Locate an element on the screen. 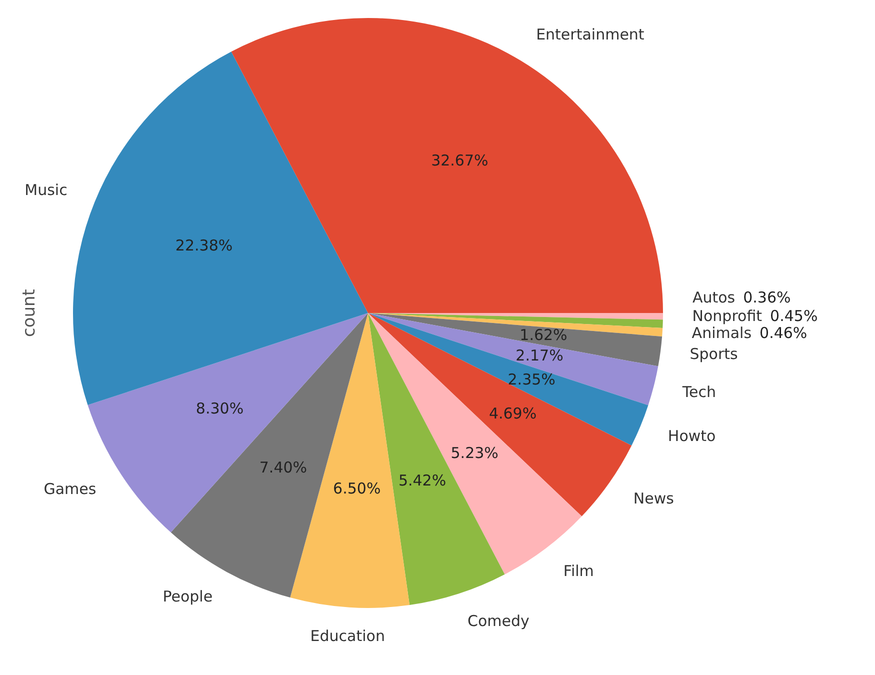  slice-label: Music is located at coordinates (46, 189).